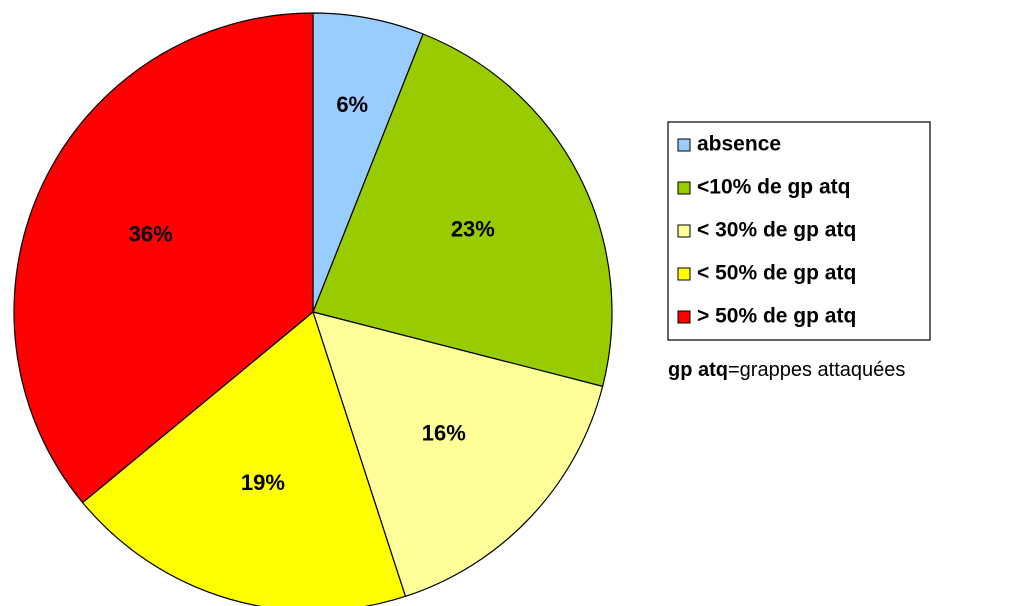 The image size is (1032, 606). I want to click on legend-label: absence, so click(739, 144).